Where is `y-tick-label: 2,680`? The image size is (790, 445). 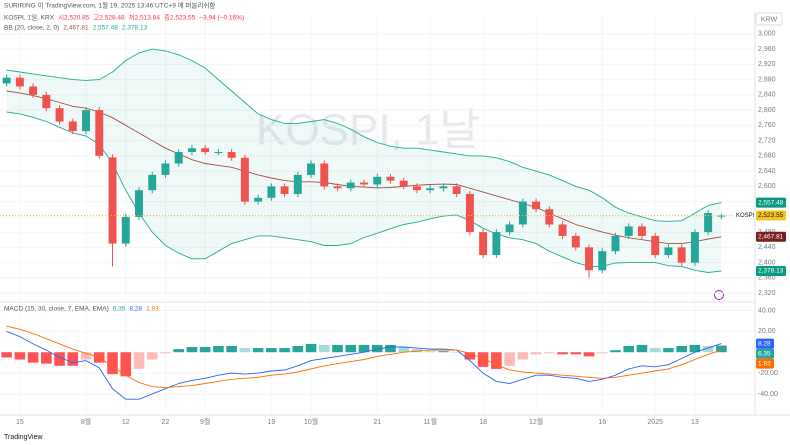 y-tick-label: 2,680 is located at coordinates (767, 156).